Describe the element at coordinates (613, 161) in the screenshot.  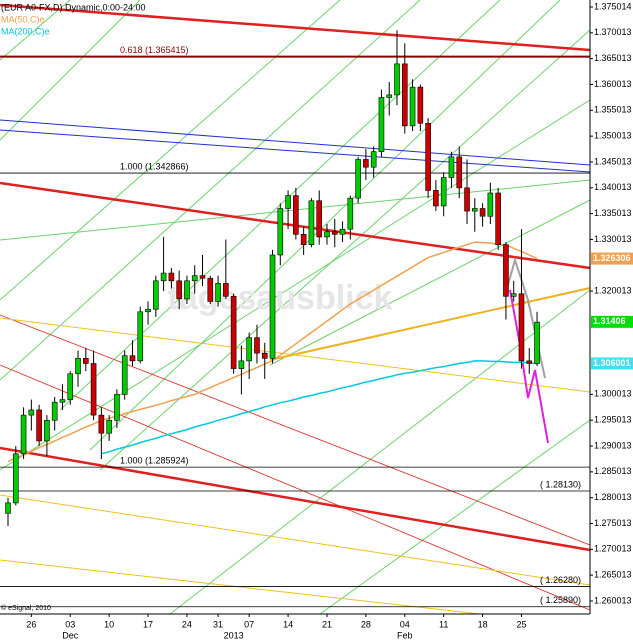
I see `y-tick-label: 1.345013` at that location.